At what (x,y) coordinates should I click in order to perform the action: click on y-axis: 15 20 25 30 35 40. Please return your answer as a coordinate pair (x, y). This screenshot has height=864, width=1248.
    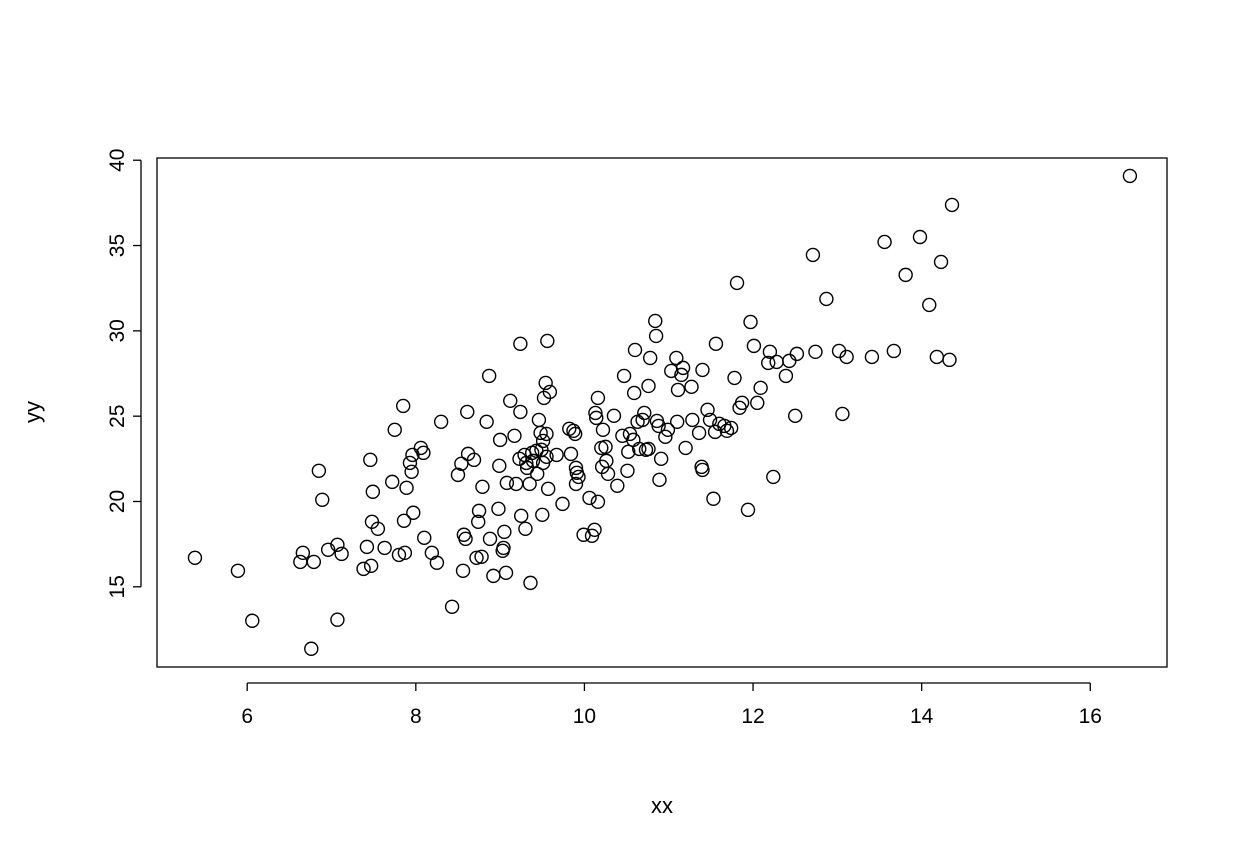
    Looking at the image, I should click on (124, 373).